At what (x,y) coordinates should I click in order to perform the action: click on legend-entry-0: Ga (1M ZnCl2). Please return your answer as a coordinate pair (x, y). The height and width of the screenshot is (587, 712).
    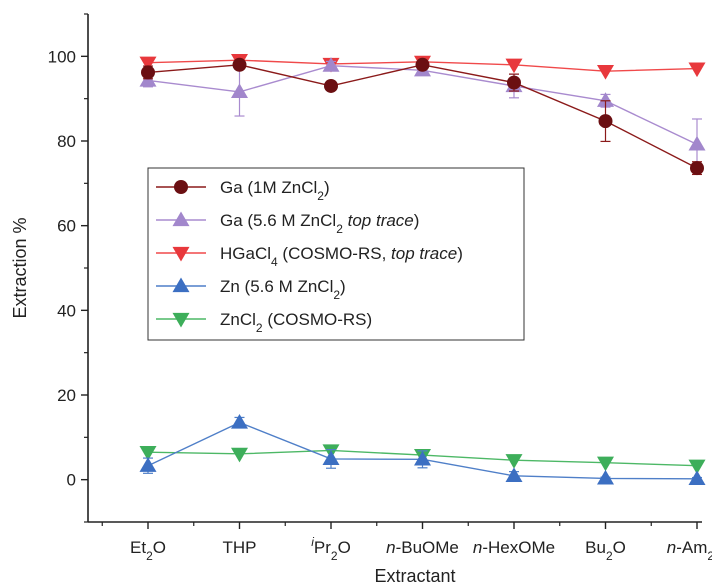
    Looking at the image, I should click on (243, 190).